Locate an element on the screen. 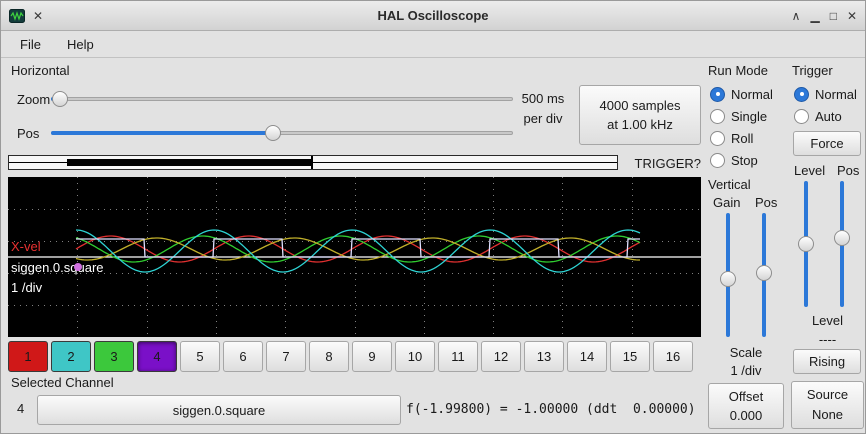 This screenshot has height=434, width=866. run-mode-radios: Normal Single Roll Stop is located at coordinates (748, 127).